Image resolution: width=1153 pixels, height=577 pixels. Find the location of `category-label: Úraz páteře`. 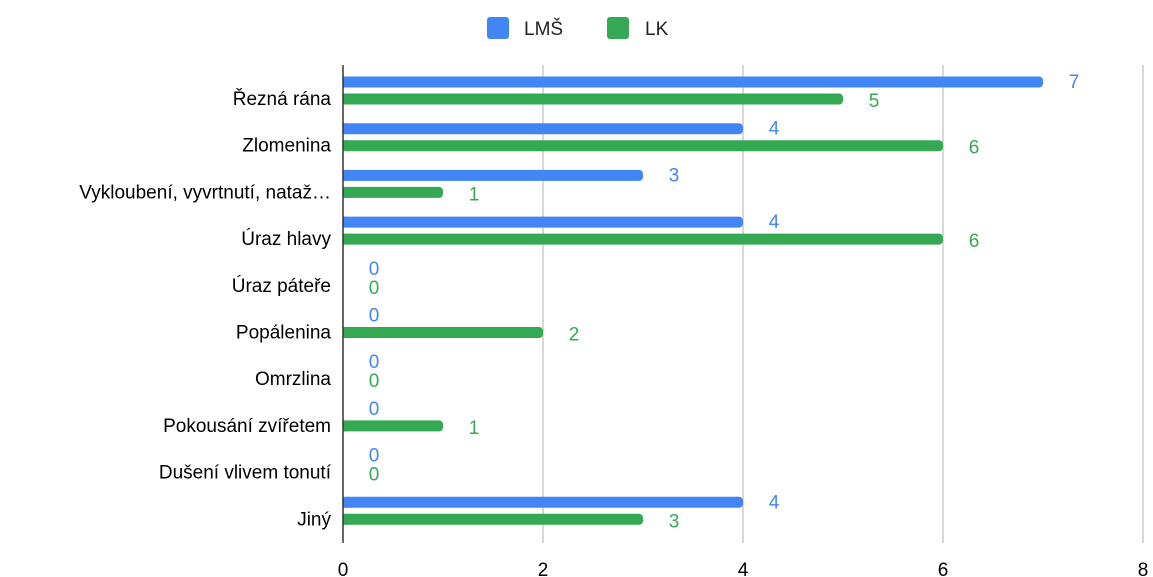

category-label: Úraz páteře is located at coordinates (281, 286).